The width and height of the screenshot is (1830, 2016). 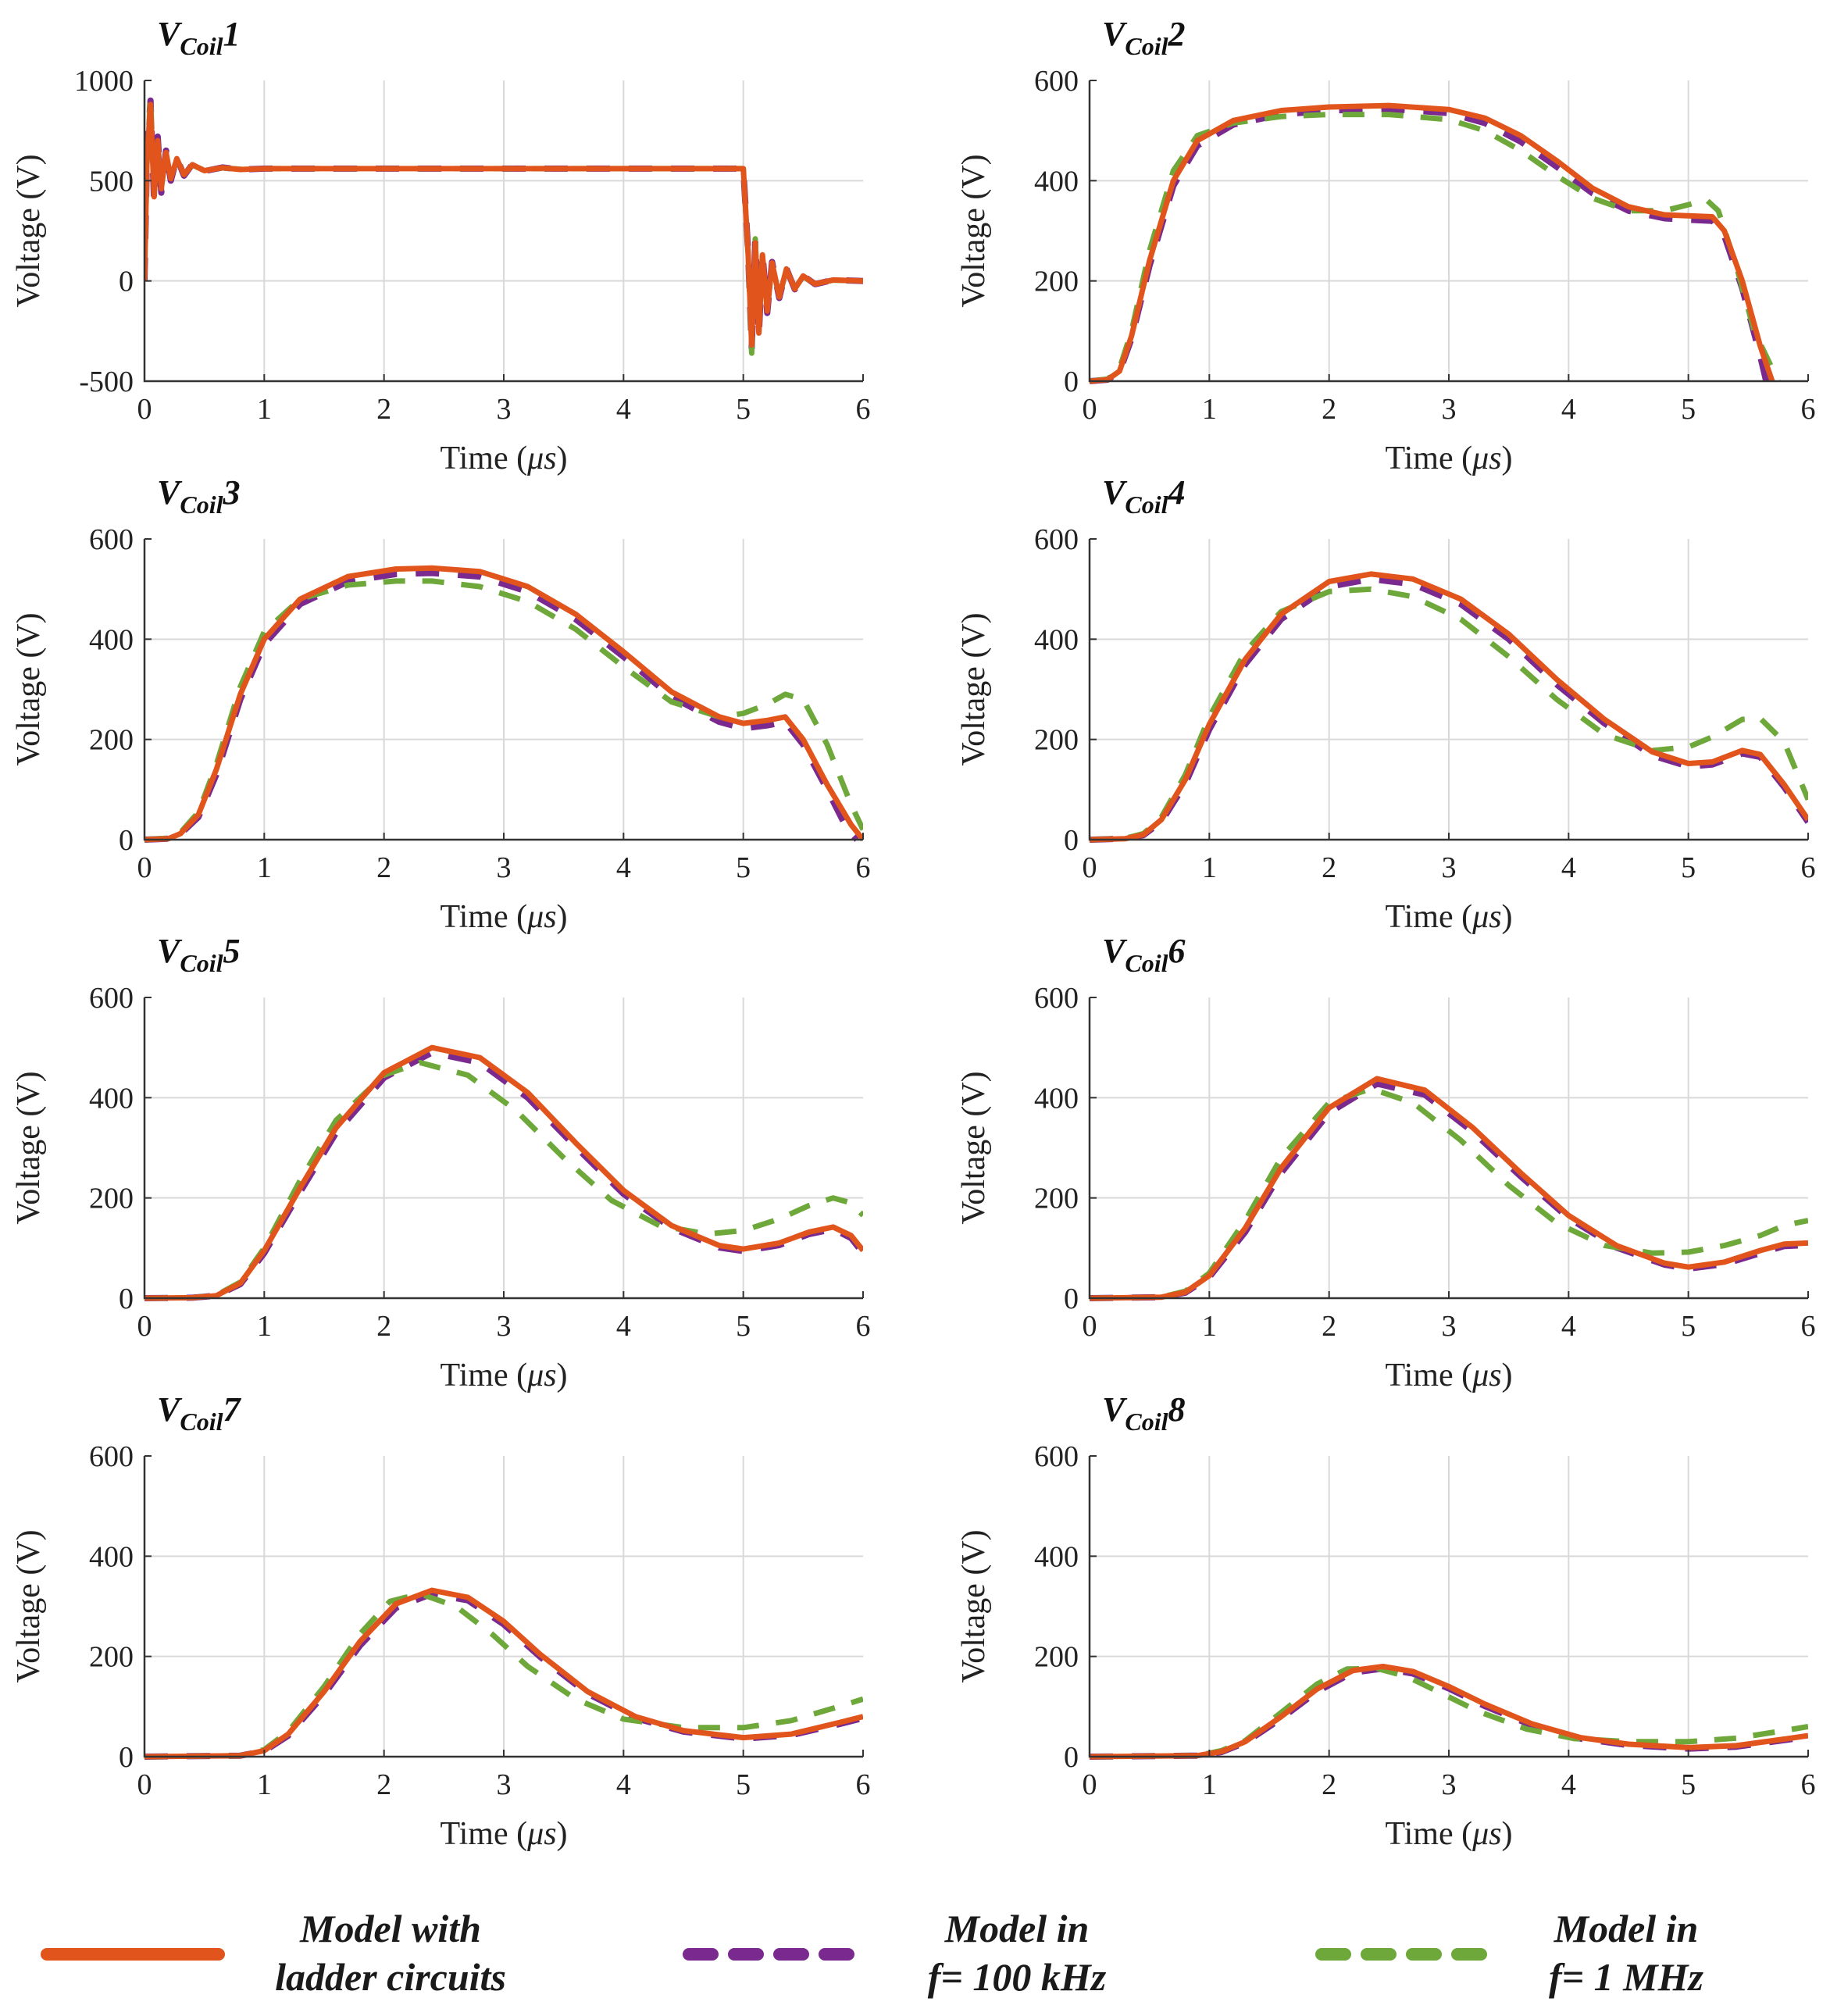 I want to click on y-tick-label: 500, so click(x=111, y=181).